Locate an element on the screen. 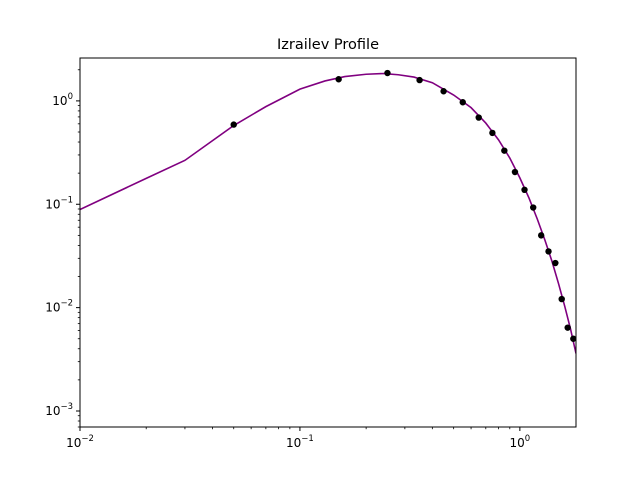 This screenshot has width=640, height=480. y-tick-label: 10⁻² is located at coordinates (59, 307).